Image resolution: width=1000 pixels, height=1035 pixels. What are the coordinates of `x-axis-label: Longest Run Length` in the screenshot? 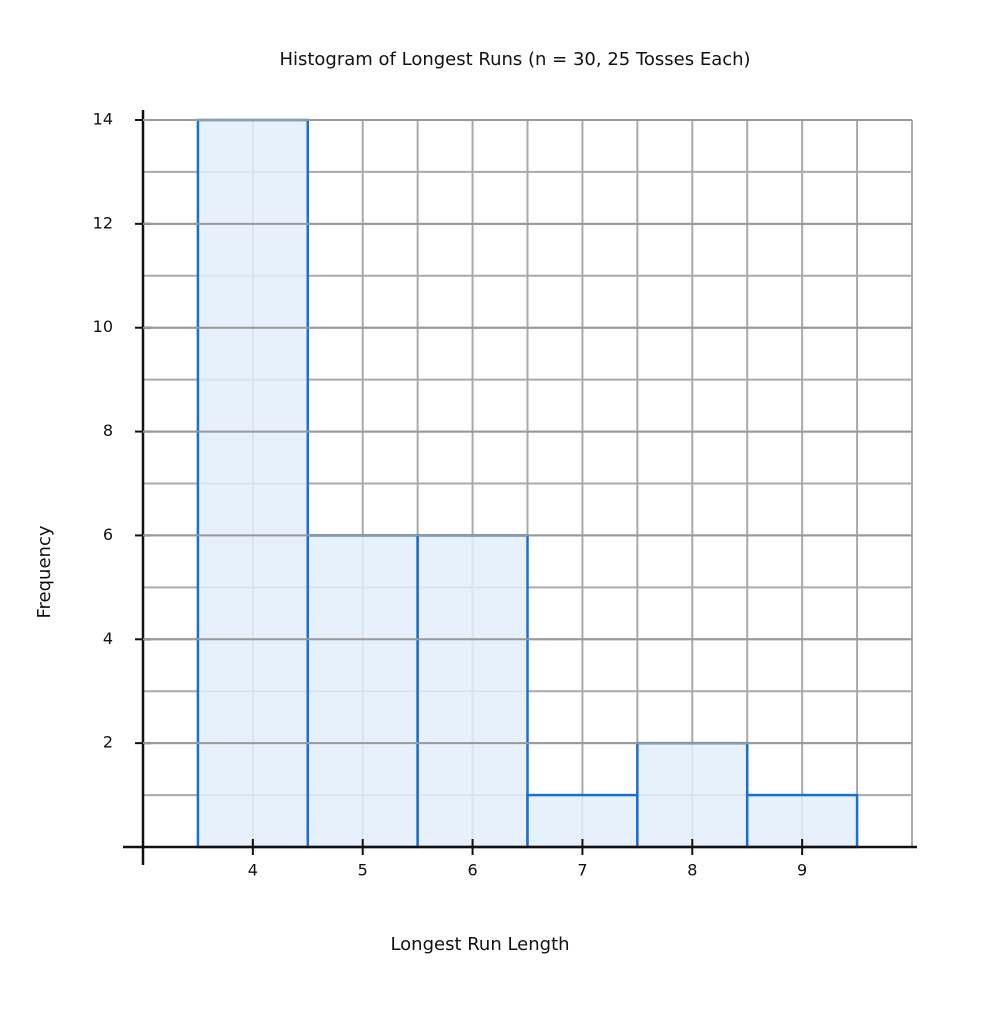 It's located at (479, 944).